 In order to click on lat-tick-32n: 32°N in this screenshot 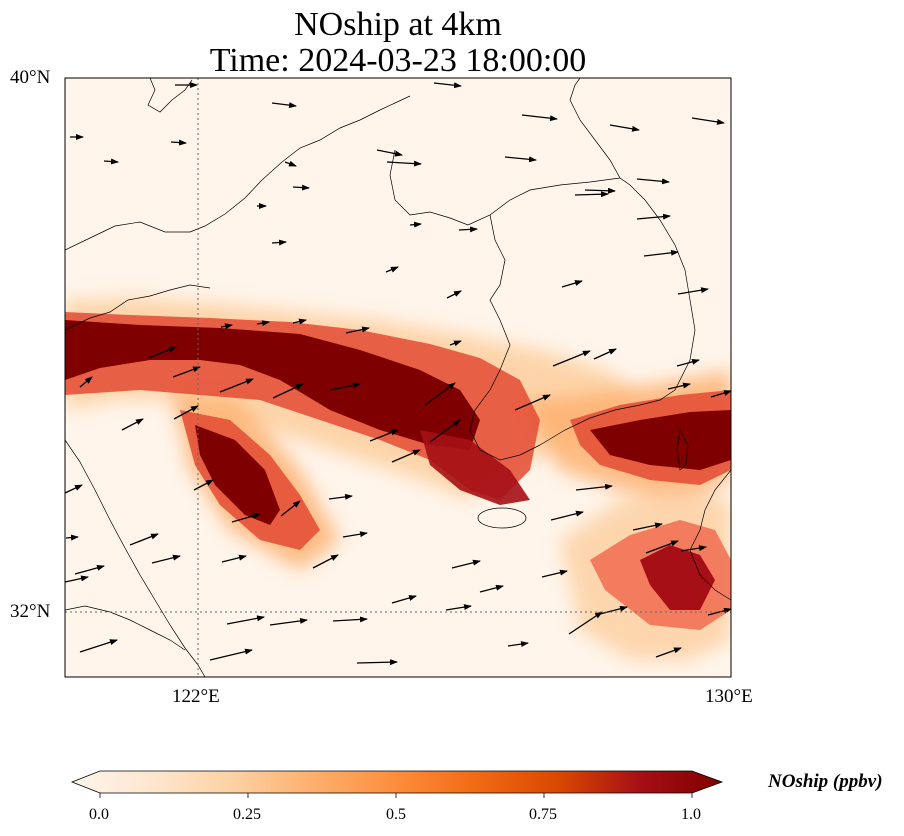, I will do `click(30, 611)`.